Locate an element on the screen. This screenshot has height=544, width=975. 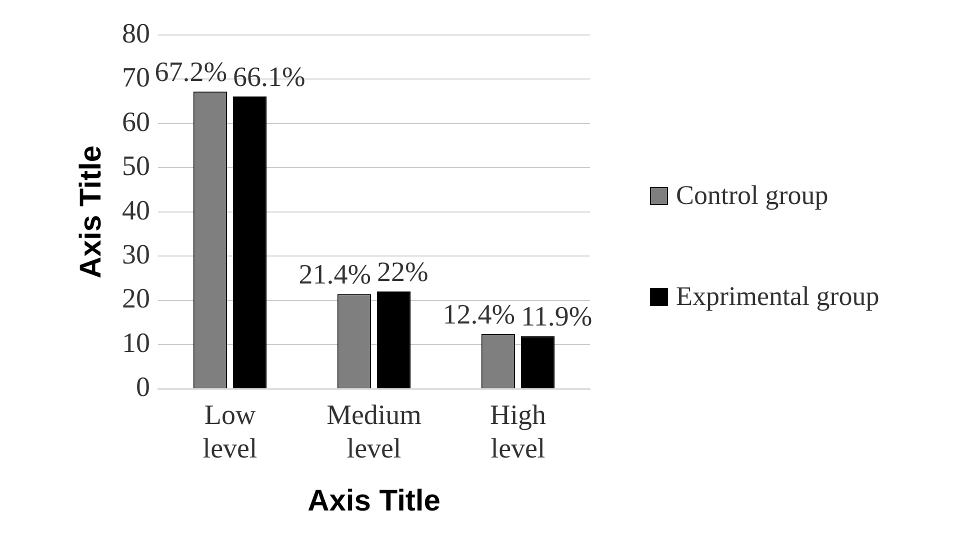
x-tick-label: High level is located at coordinates (518, 432).